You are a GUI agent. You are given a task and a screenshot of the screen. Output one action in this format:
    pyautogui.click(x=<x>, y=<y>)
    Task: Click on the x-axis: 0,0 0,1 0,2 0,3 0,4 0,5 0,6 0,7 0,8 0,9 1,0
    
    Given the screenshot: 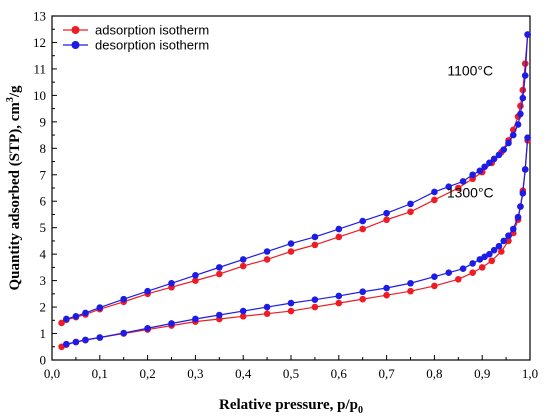 What is the action you would take?
    pyautogui.click(x=291, y=368)
    